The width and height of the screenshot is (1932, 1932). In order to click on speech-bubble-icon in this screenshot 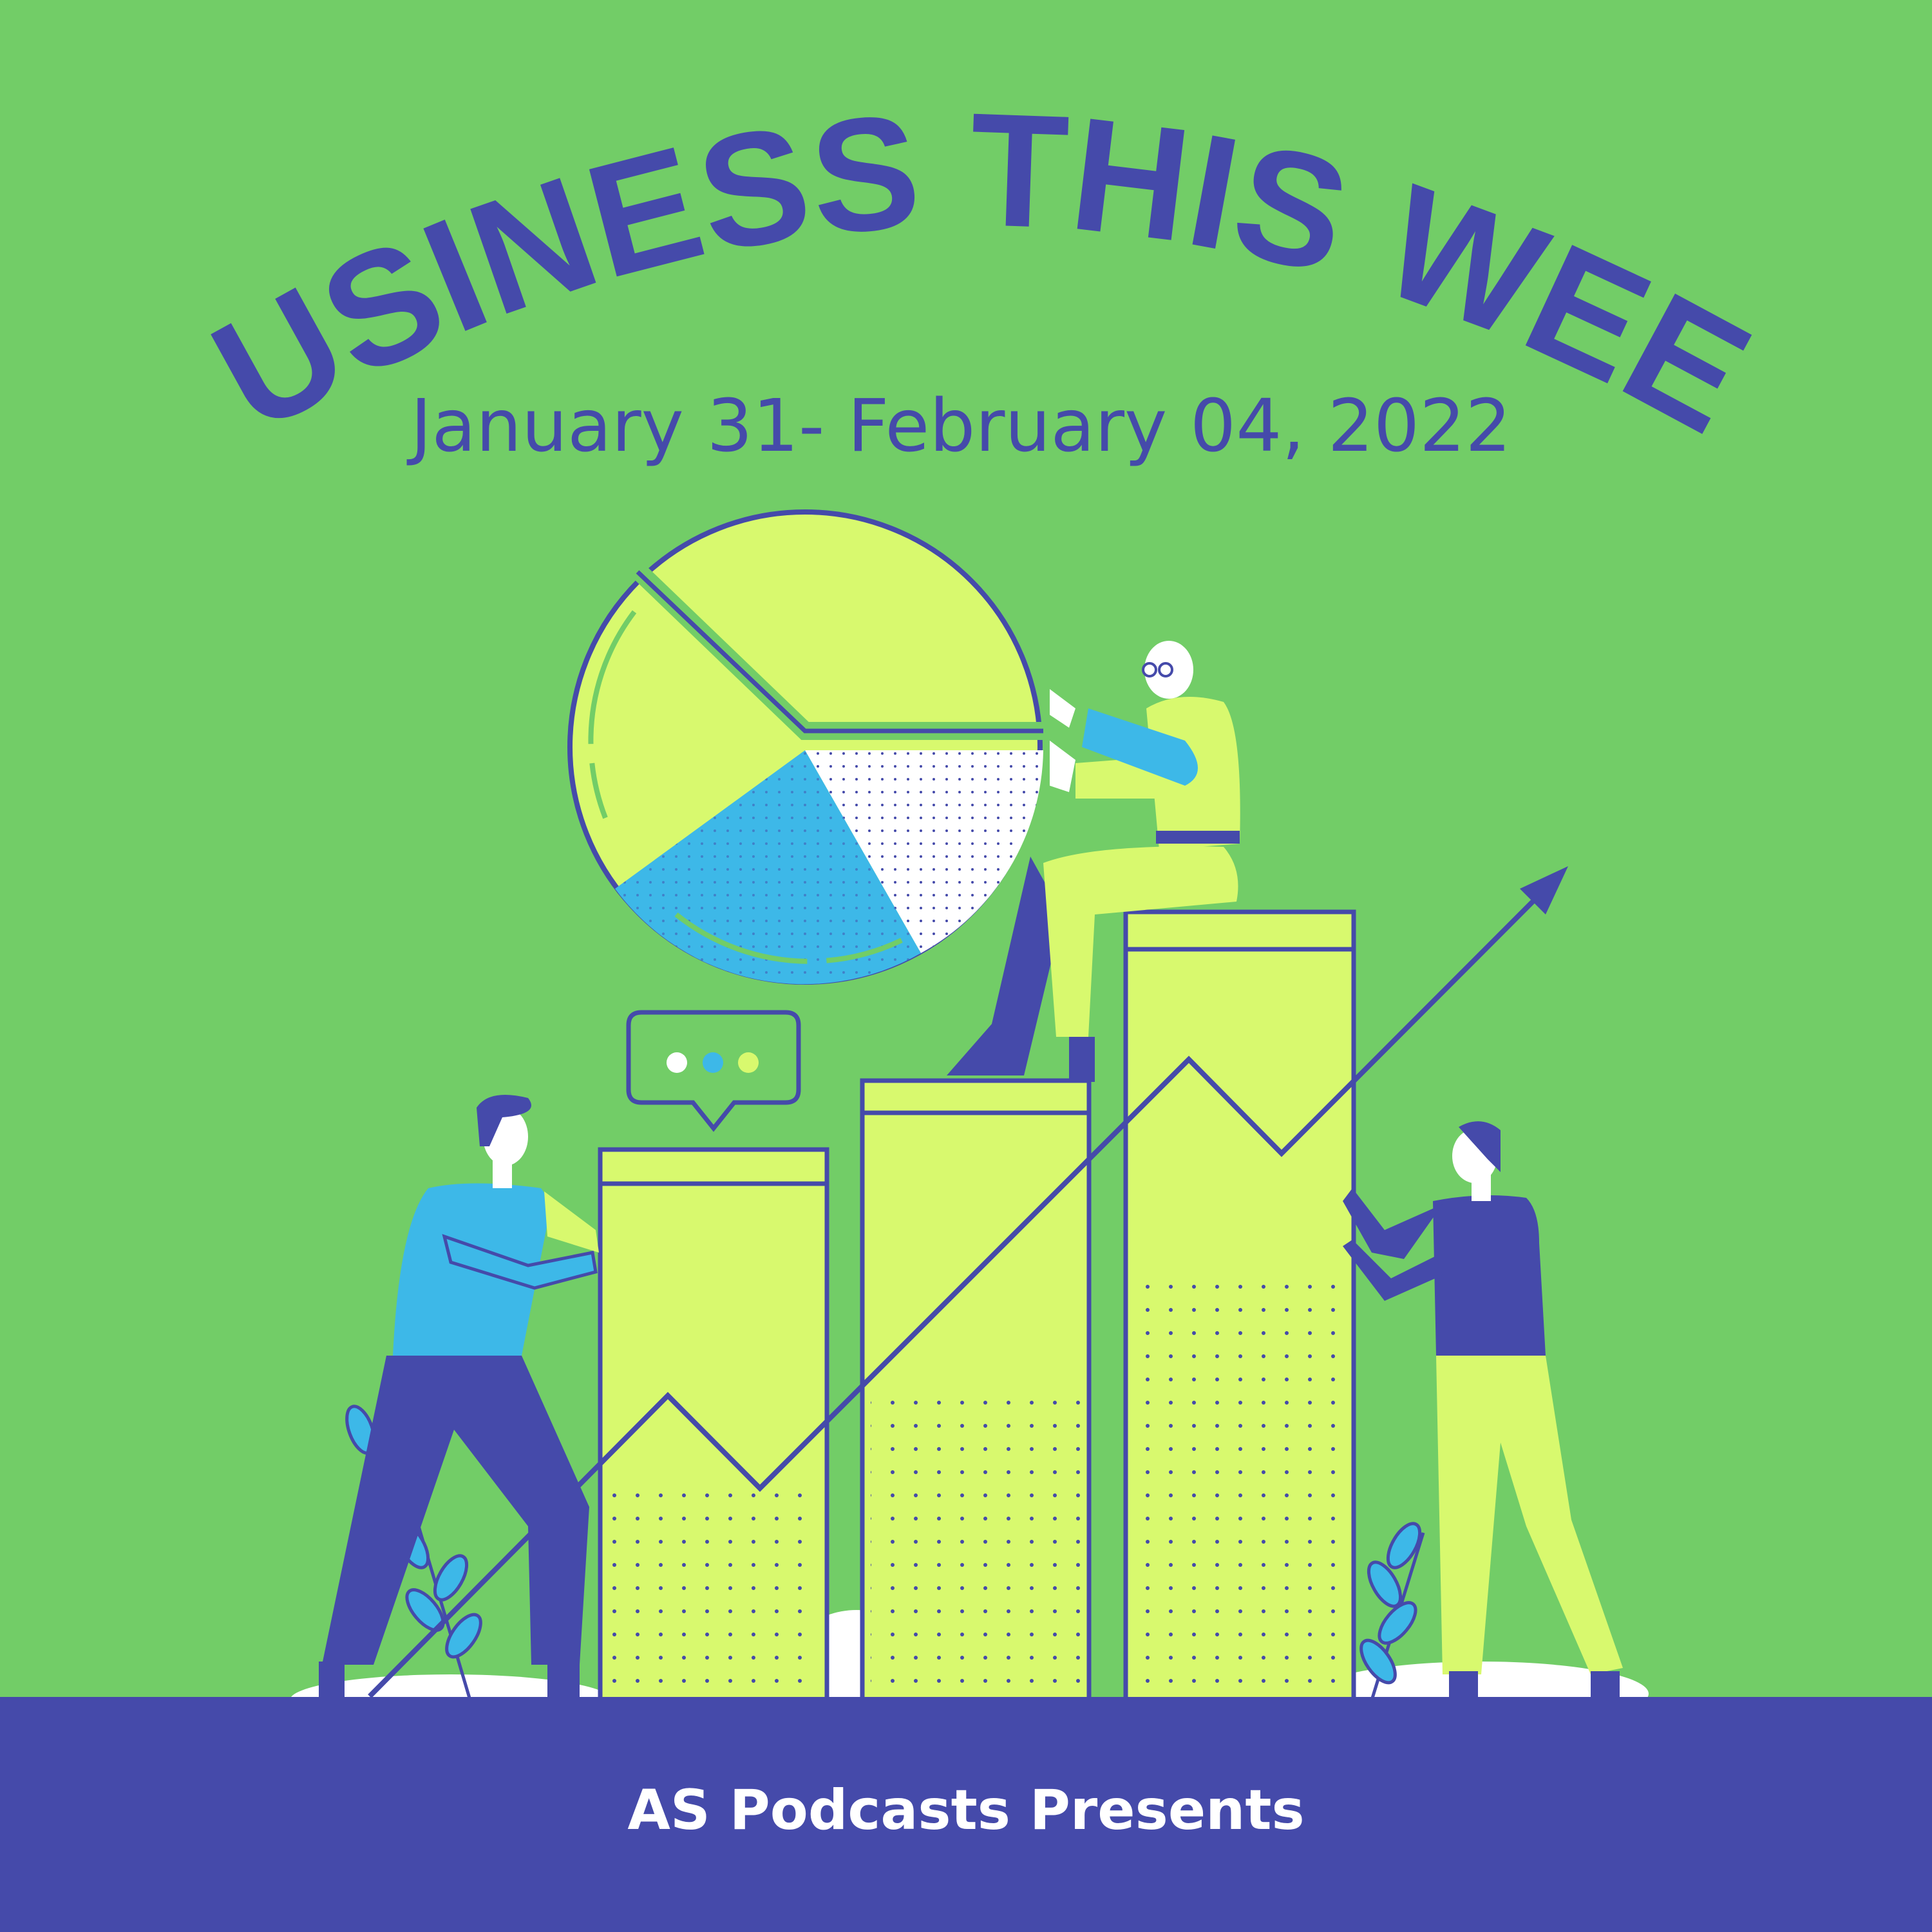, I will do `click(714, 1071)`.